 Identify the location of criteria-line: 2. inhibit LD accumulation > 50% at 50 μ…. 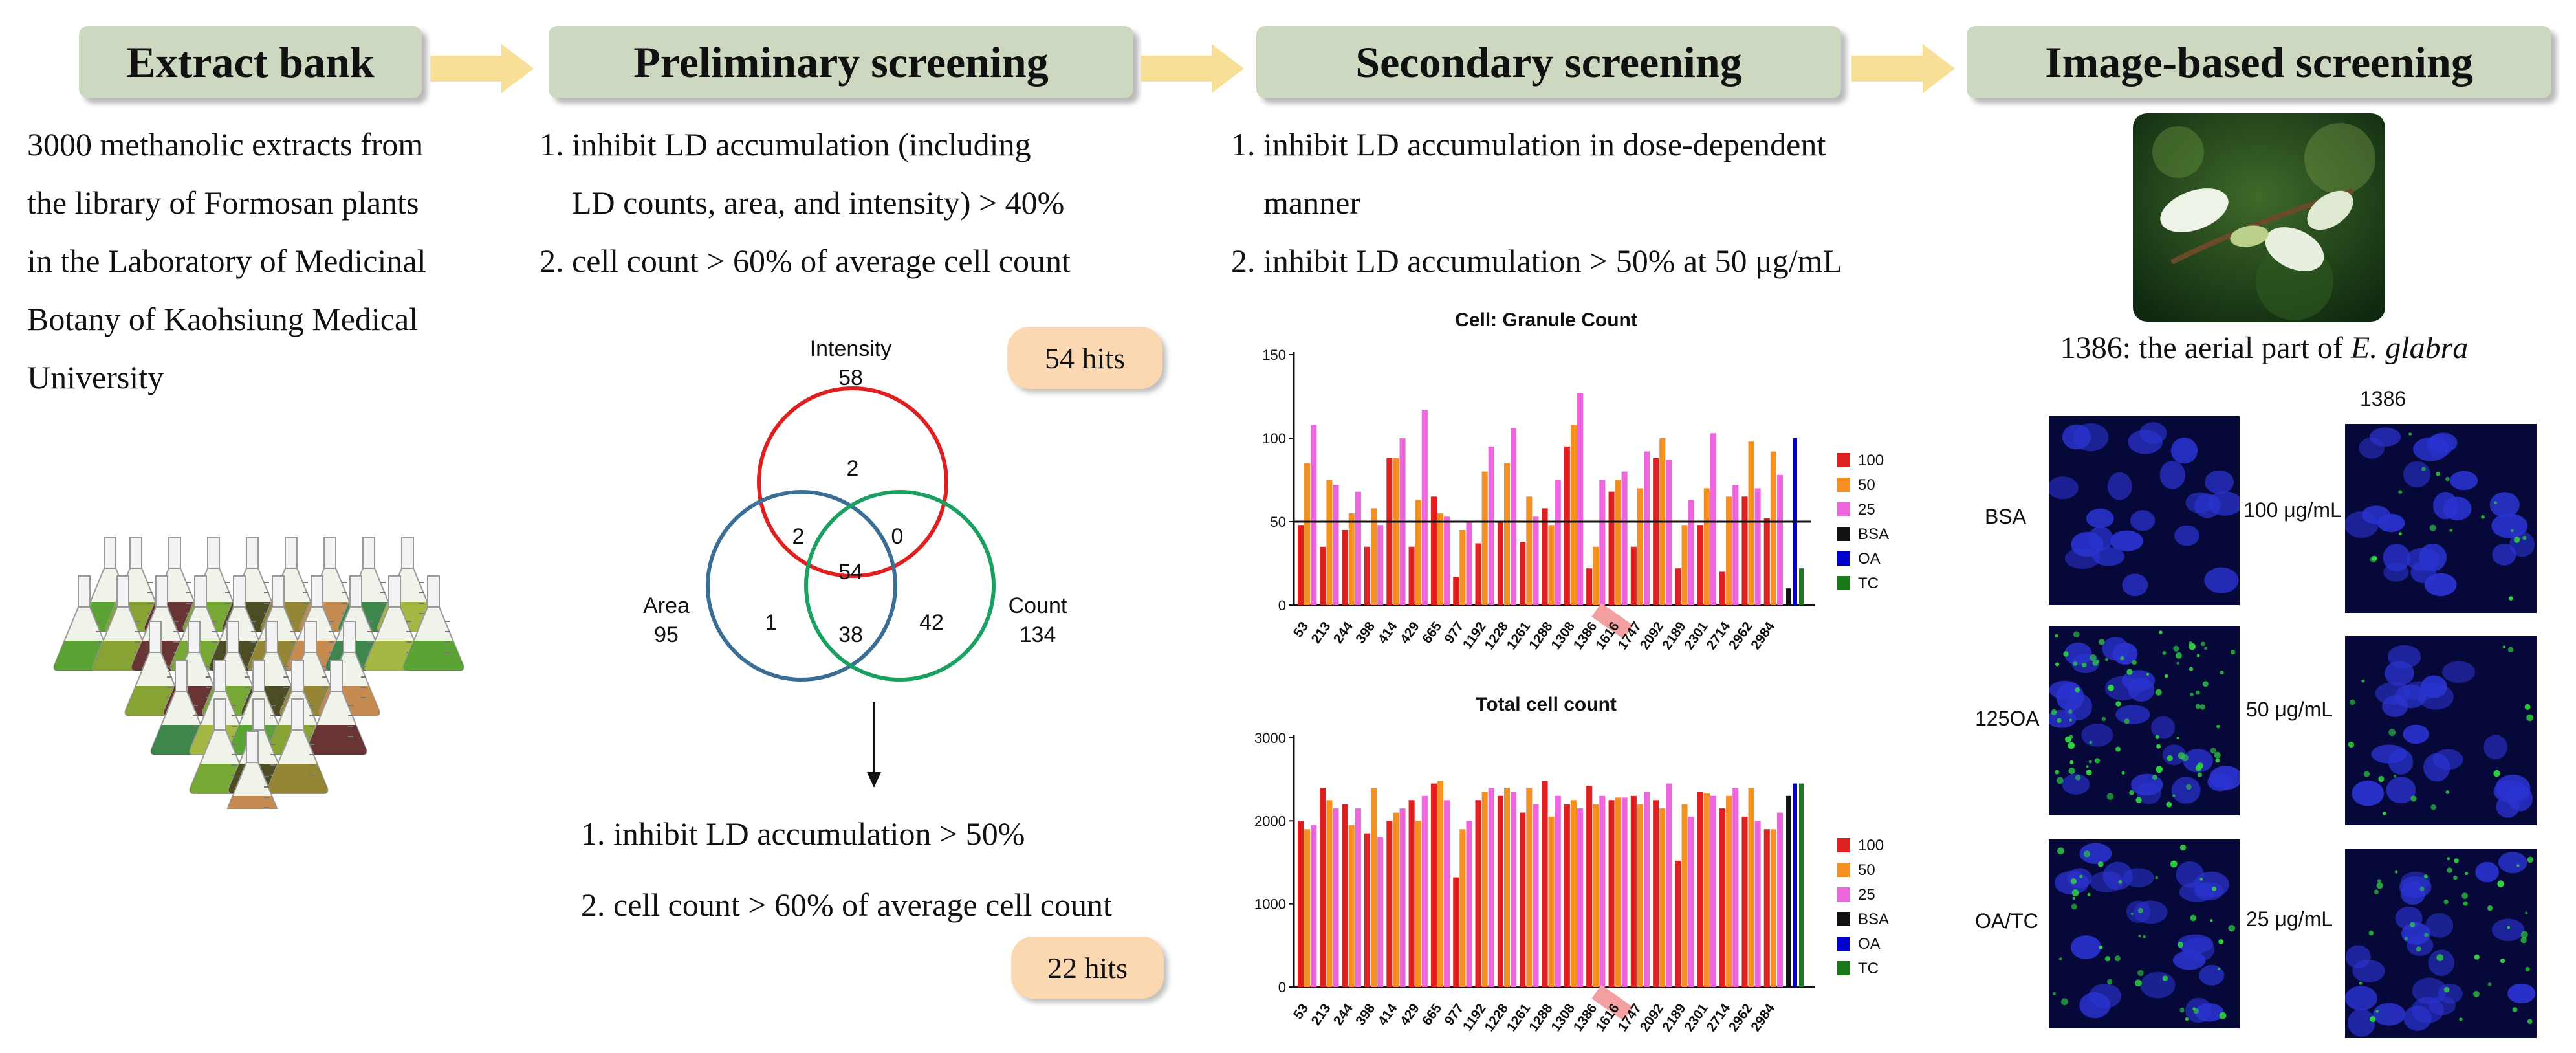
(1537, 261).